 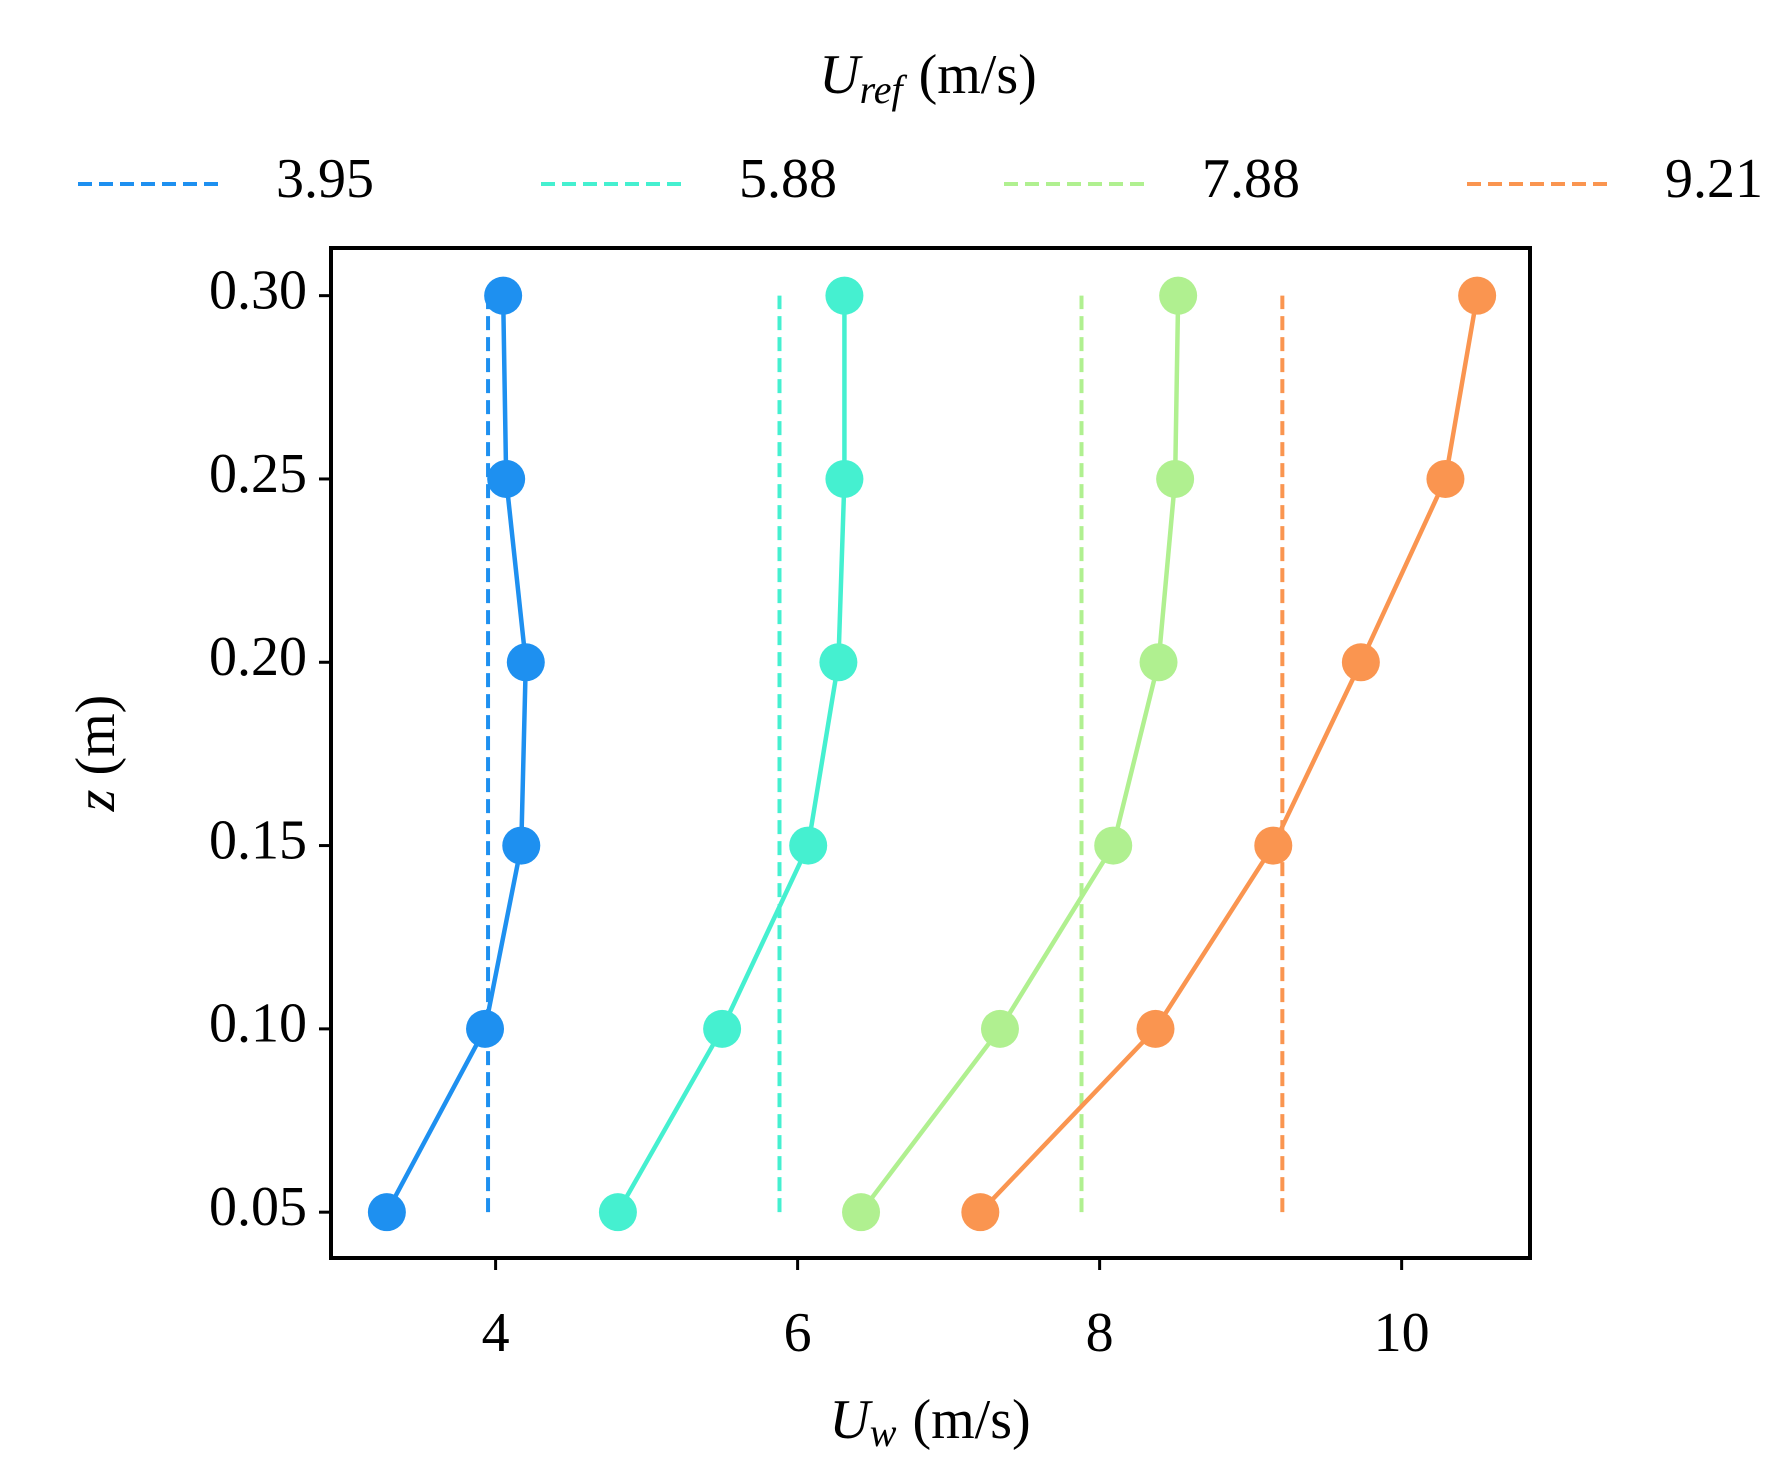 I want to click on x-label-subscript: w, so click(x=883, y=1432).